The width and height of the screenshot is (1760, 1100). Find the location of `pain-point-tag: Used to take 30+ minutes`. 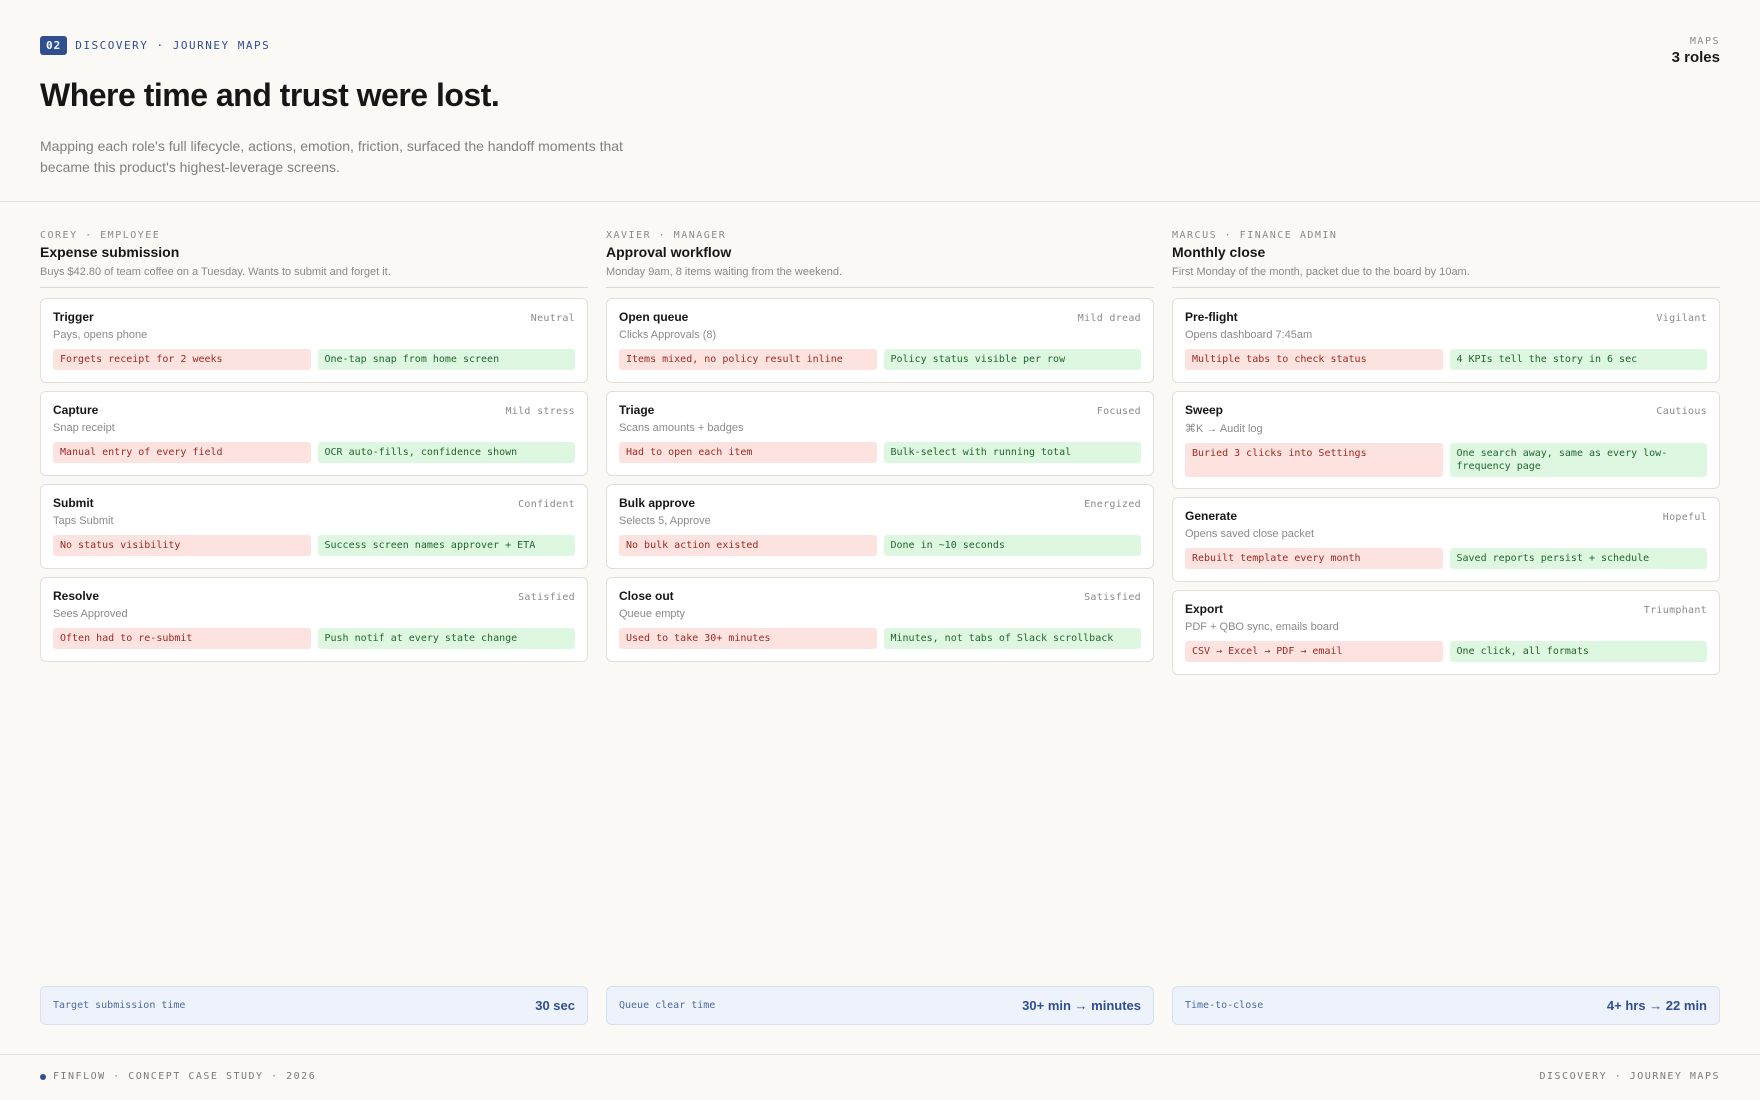

pain-point-tag: Used to take 30+ minutes is located at coordinates (748, 638).